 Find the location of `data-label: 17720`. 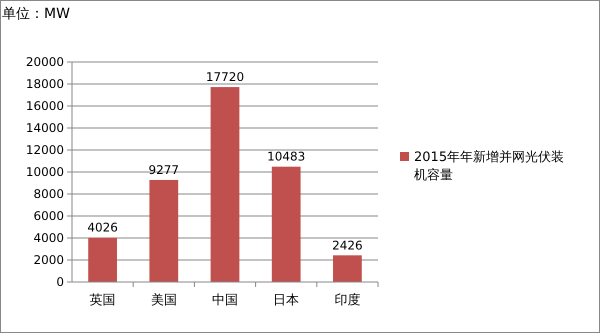

data-label: 17720 is located at coordinates (225, 77).